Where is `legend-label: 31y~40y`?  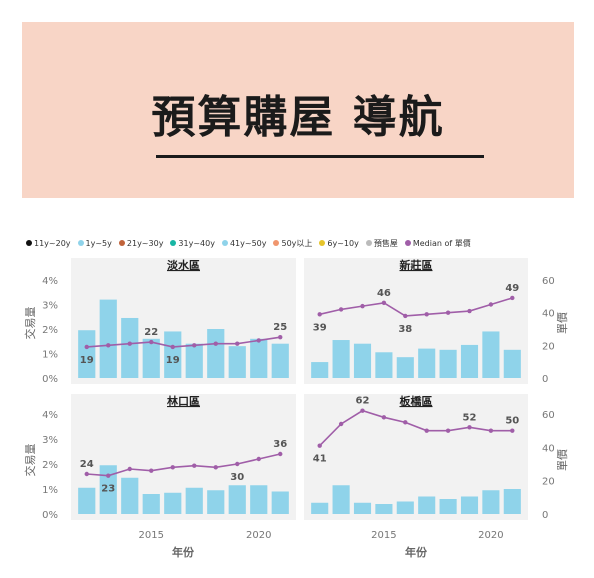 legend-label: 31y~40y is located at coordinates (196, 243).